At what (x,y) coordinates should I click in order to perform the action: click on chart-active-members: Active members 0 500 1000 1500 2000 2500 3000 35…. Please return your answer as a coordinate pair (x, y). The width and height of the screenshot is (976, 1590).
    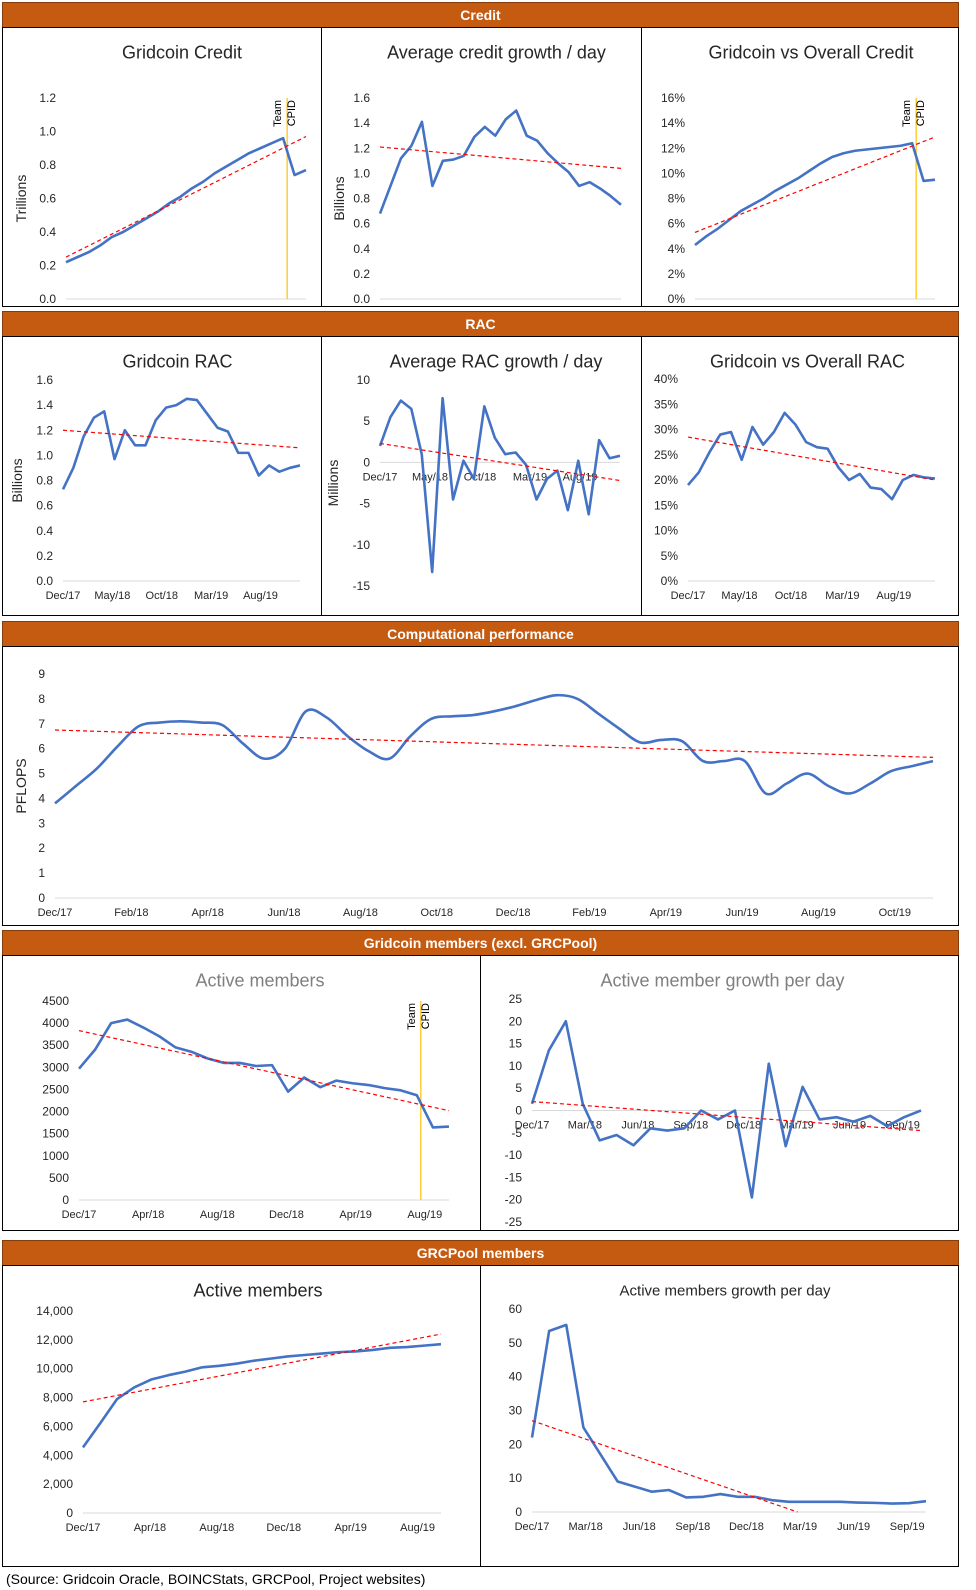
    Looking at the image, I should click on (241, 1093).